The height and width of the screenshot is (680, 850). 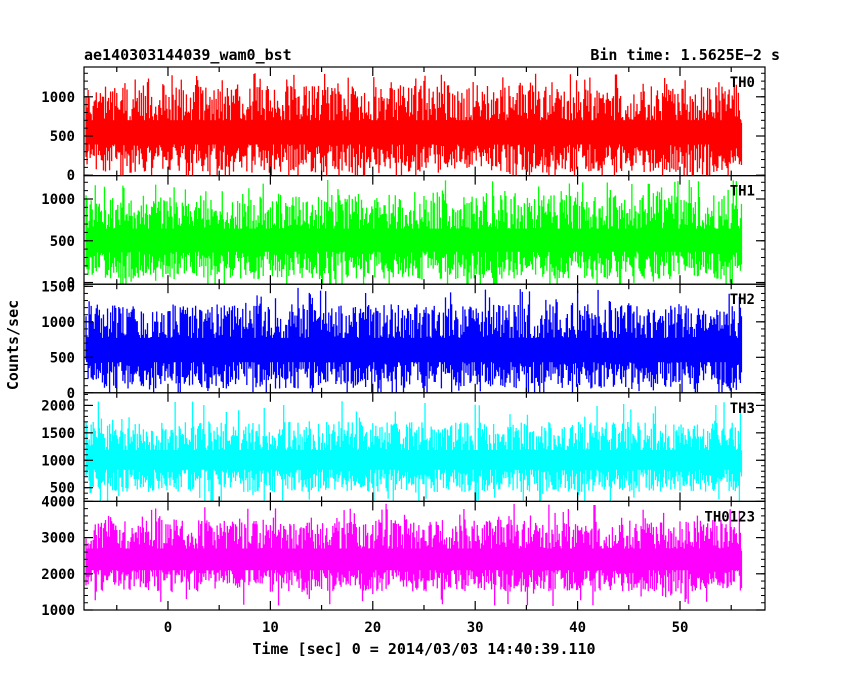 I want to click on x-tick-label: 40, so click(x=577, y=628).